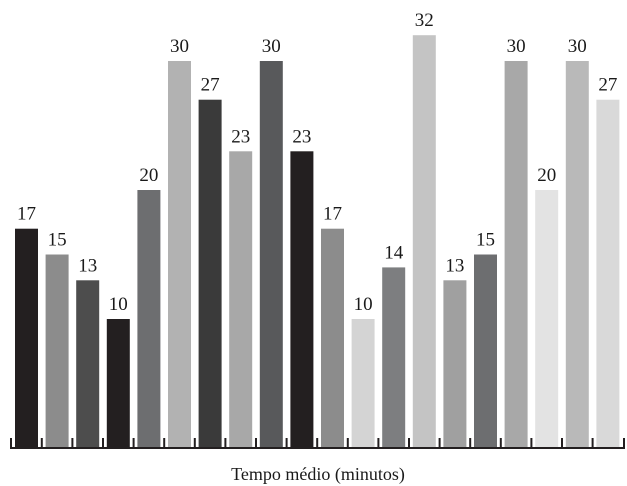 This screenshot has width=627, height=486. What do you see at coordinates (454, 265) in the screenshot?
I see `value-label-15: 13` at bounding box center [454, 265].